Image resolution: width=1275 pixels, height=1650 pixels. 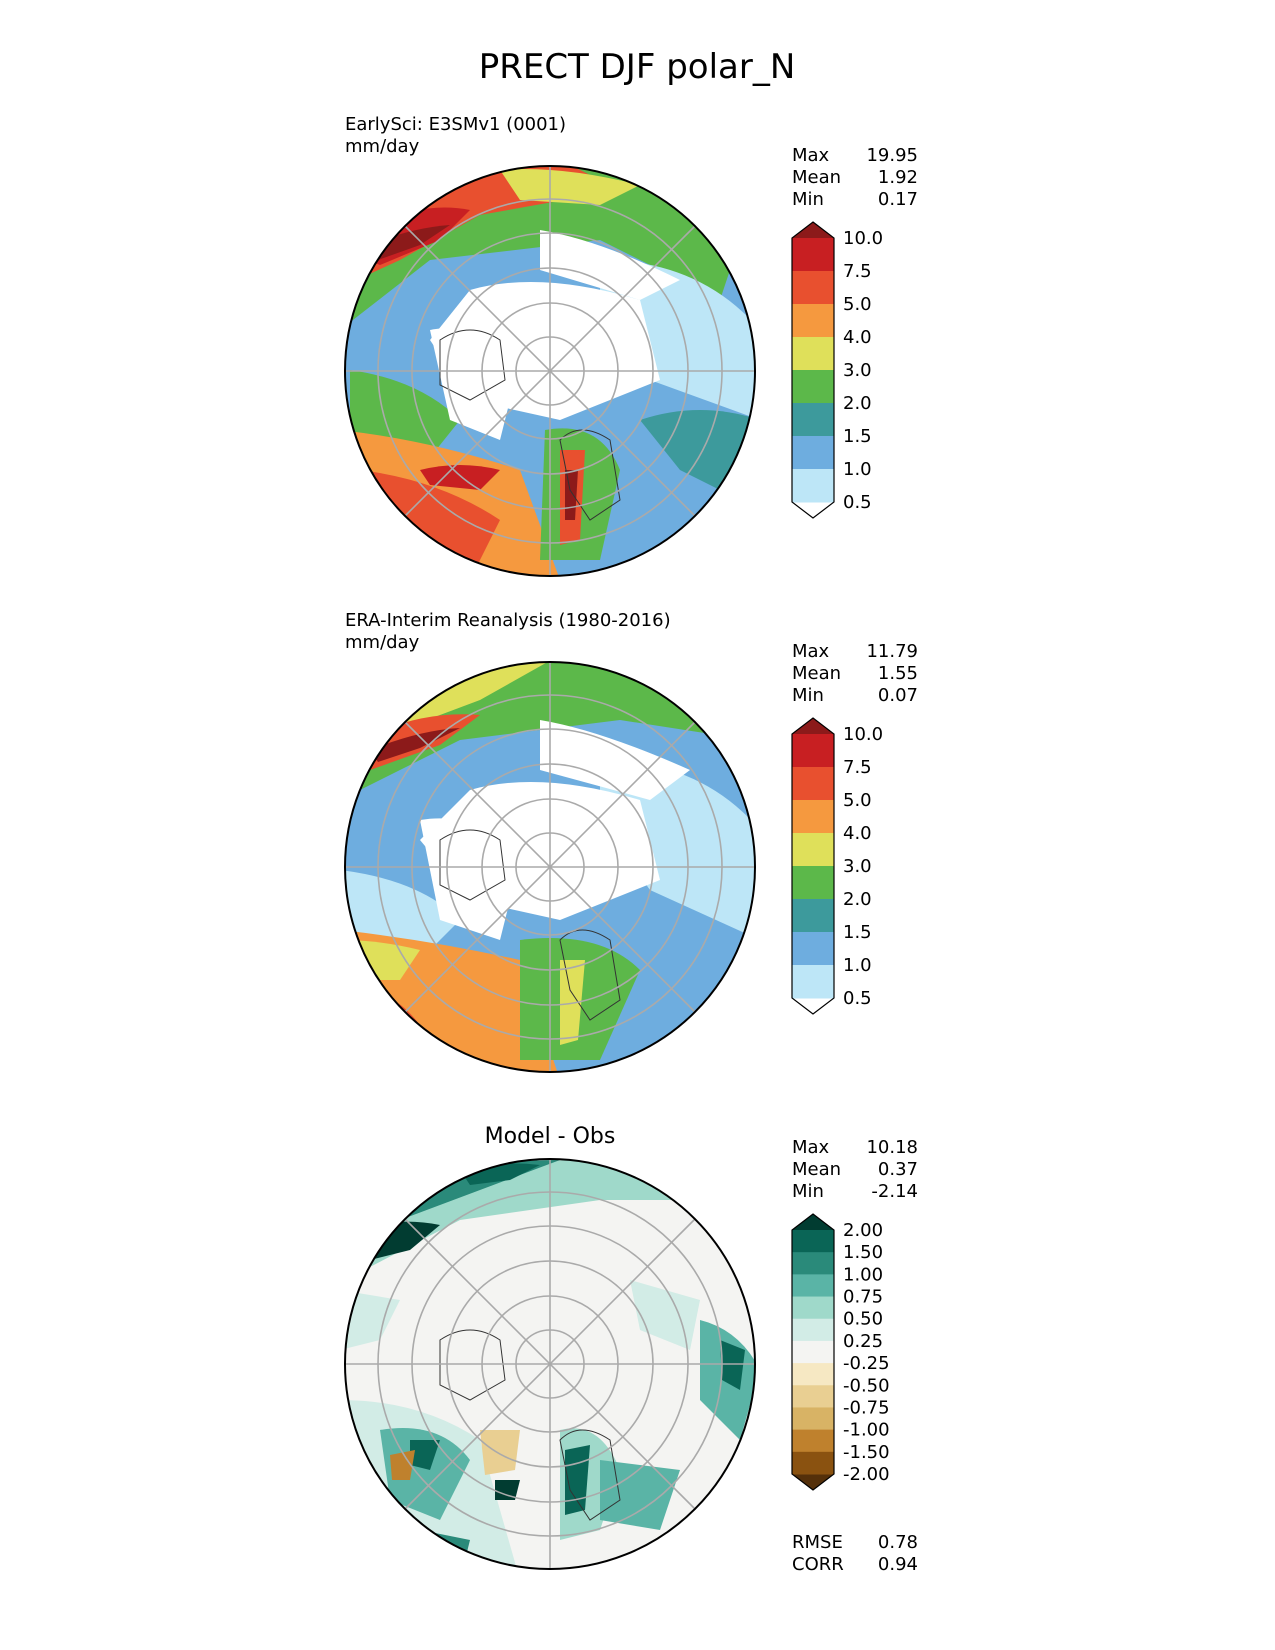 I want to click on rmse-label: RMSE, so click(x=817, y=1542).